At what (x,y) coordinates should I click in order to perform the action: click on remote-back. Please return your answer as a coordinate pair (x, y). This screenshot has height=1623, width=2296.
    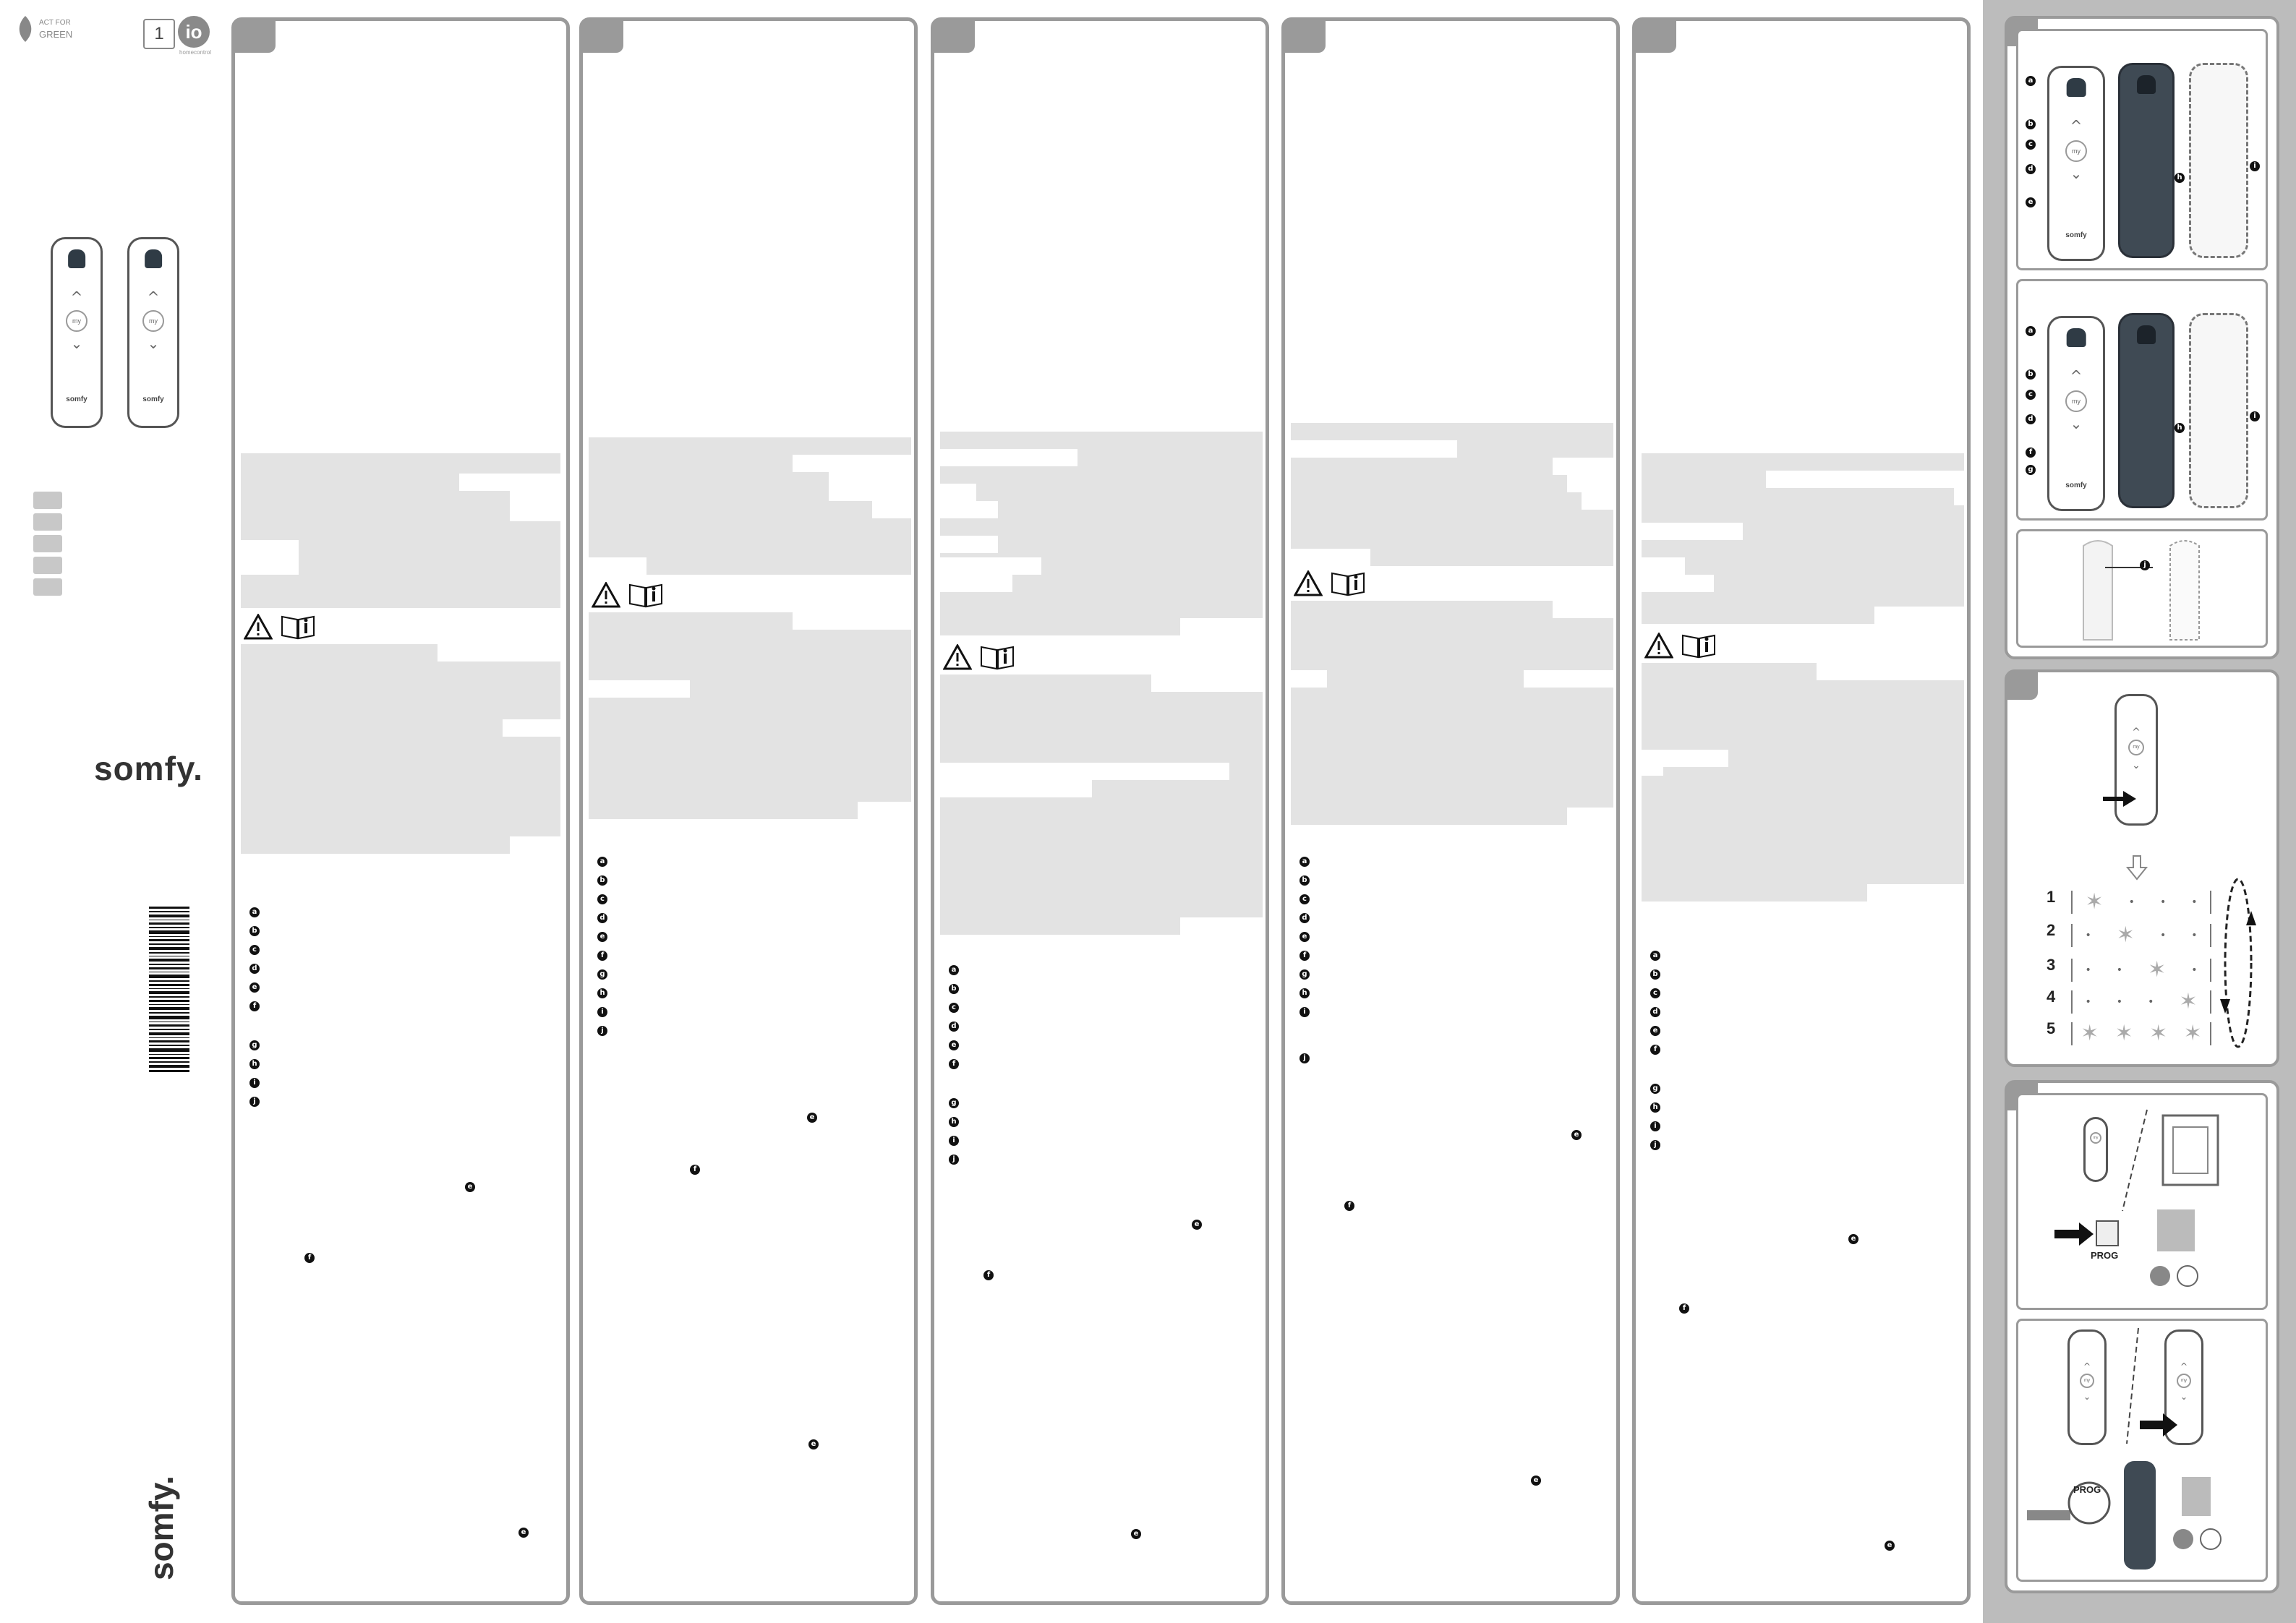
    Looking at the image, I should click on (2146, 160).